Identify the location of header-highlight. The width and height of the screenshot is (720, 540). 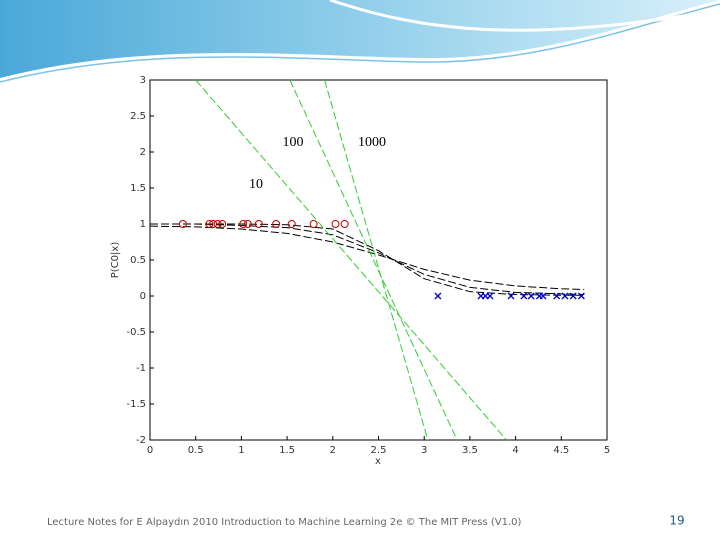
(524, 16).